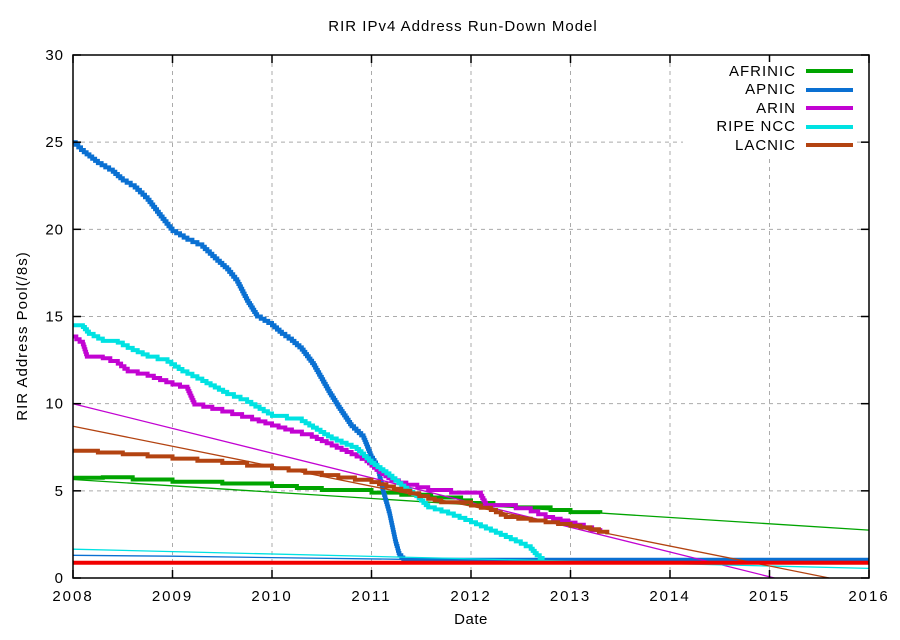 This screenshot has width=900, height=640. What do you see at coordinates (762, 71) in the screenshot?
I see `legend-label: AFRINIC` at bounding box center [762, 71].